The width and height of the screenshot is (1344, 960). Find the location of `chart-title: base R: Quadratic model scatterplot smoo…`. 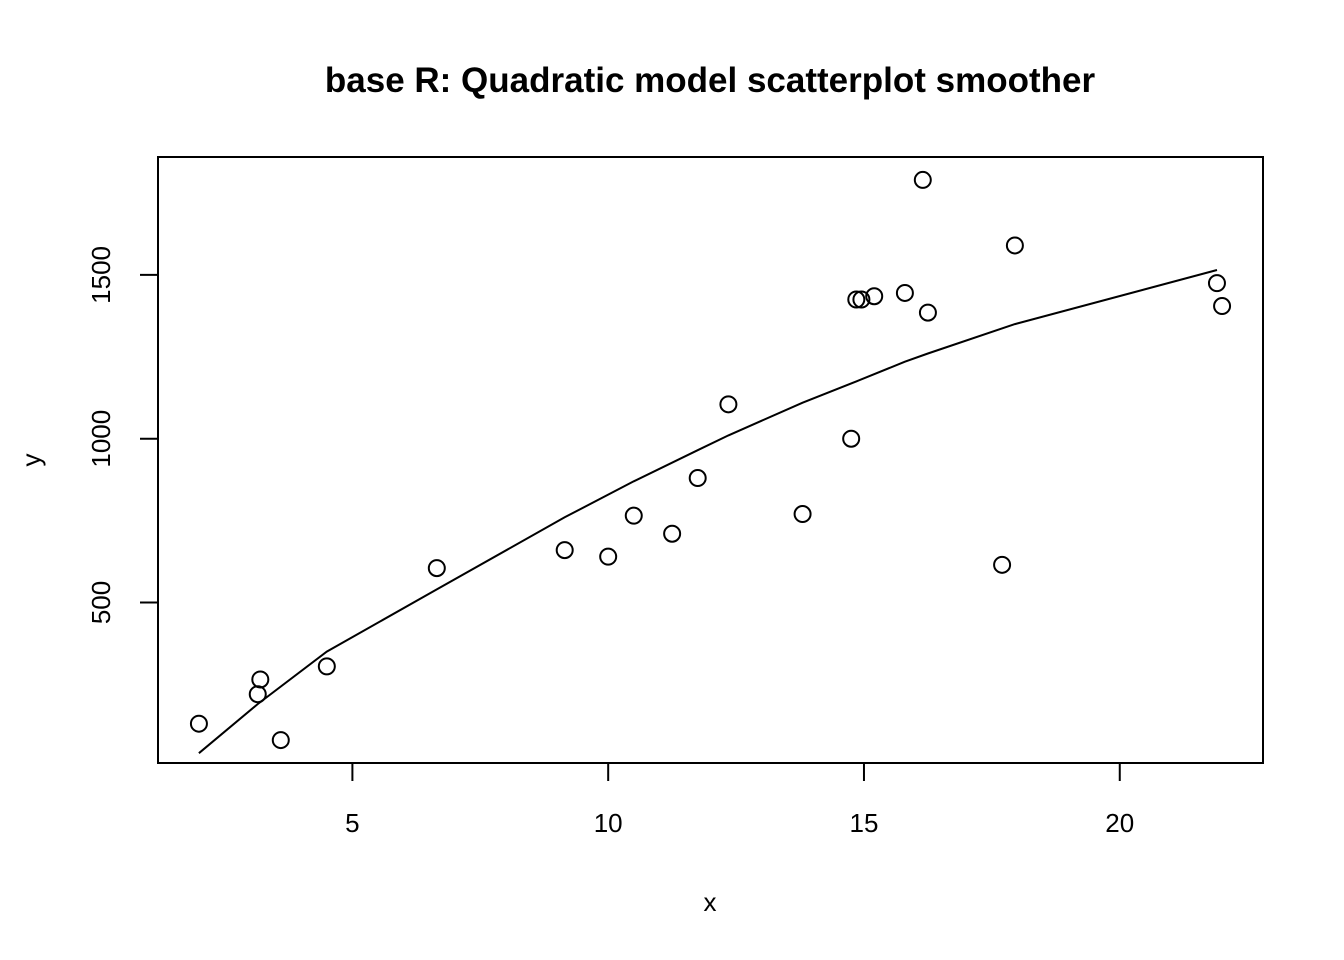

chart-title: base R: Quadratic model scatterplot smoo… is located at coordinates (710, 80).